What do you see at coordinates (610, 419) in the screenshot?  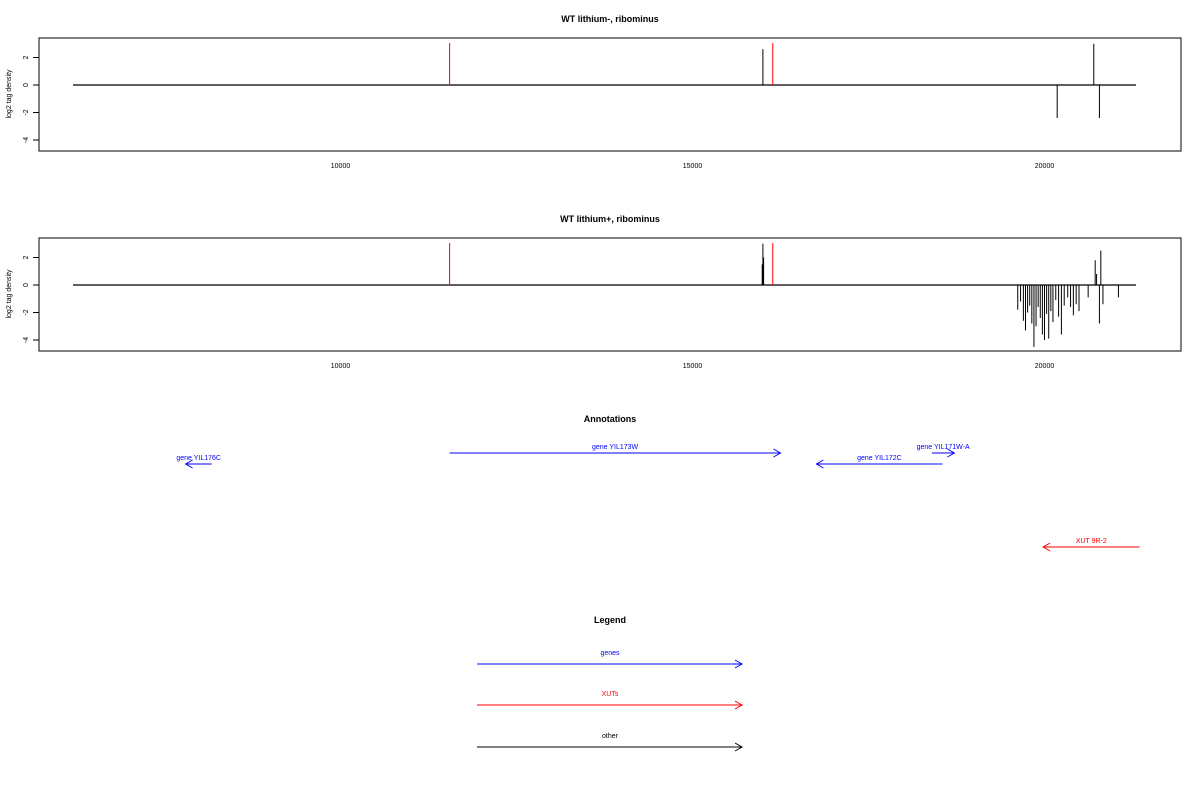 I see `annotations-title: Annotations` at bounding box center [610, 419].